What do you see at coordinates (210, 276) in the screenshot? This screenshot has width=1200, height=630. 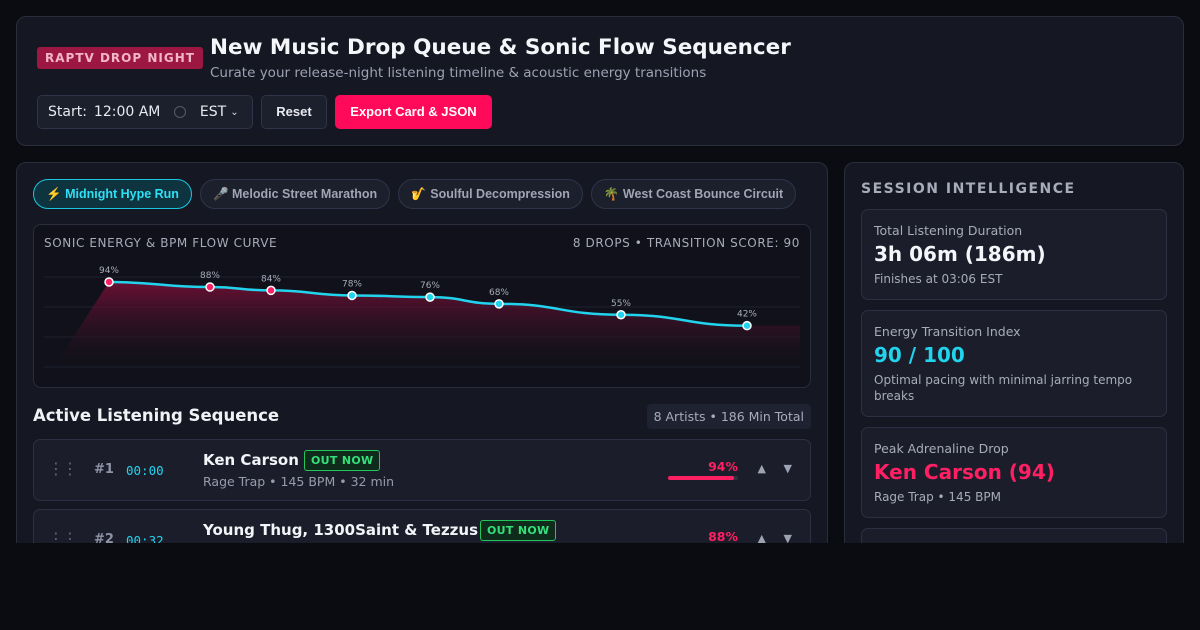 I see `chart-data-label: 88%` at bounding box center [210, 276].